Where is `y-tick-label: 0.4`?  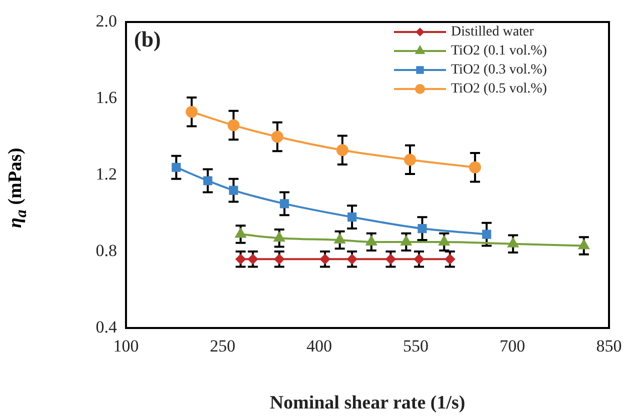 y-tick-label: 0.4 is located at coordinates (107, 326).